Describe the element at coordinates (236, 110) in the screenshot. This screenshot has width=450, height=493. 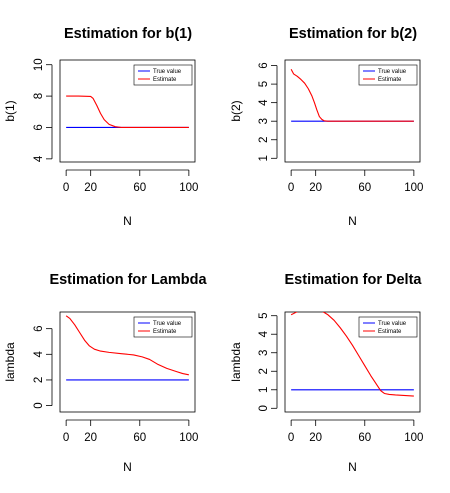
I see `y-axis-label: b(2)` at that location.